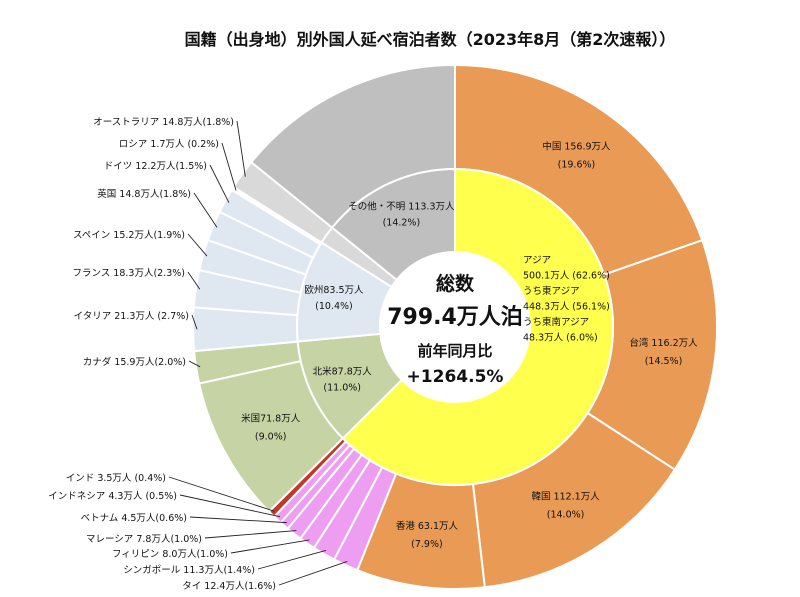 The height and width of the screenshot is (597, 800). I want to click on inner-label-1-line: (11.0%), so click(342, 388).